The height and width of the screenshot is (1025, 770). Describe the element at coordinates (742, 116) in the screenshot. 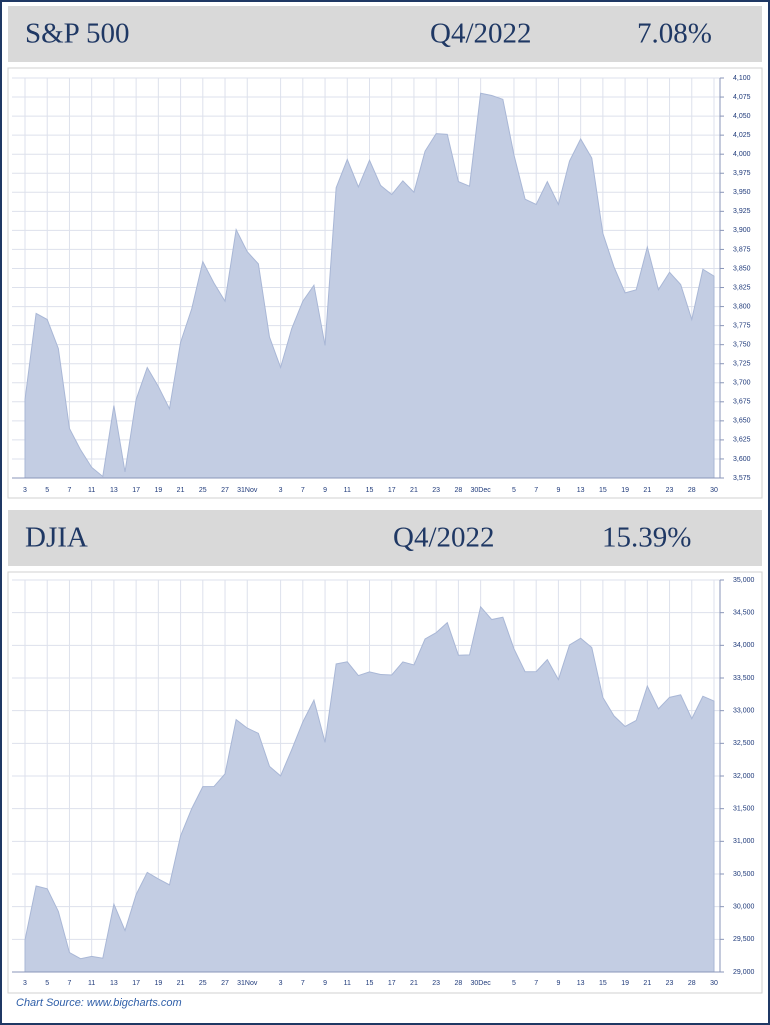

I see `y-tick-label: 4,050` at that location.